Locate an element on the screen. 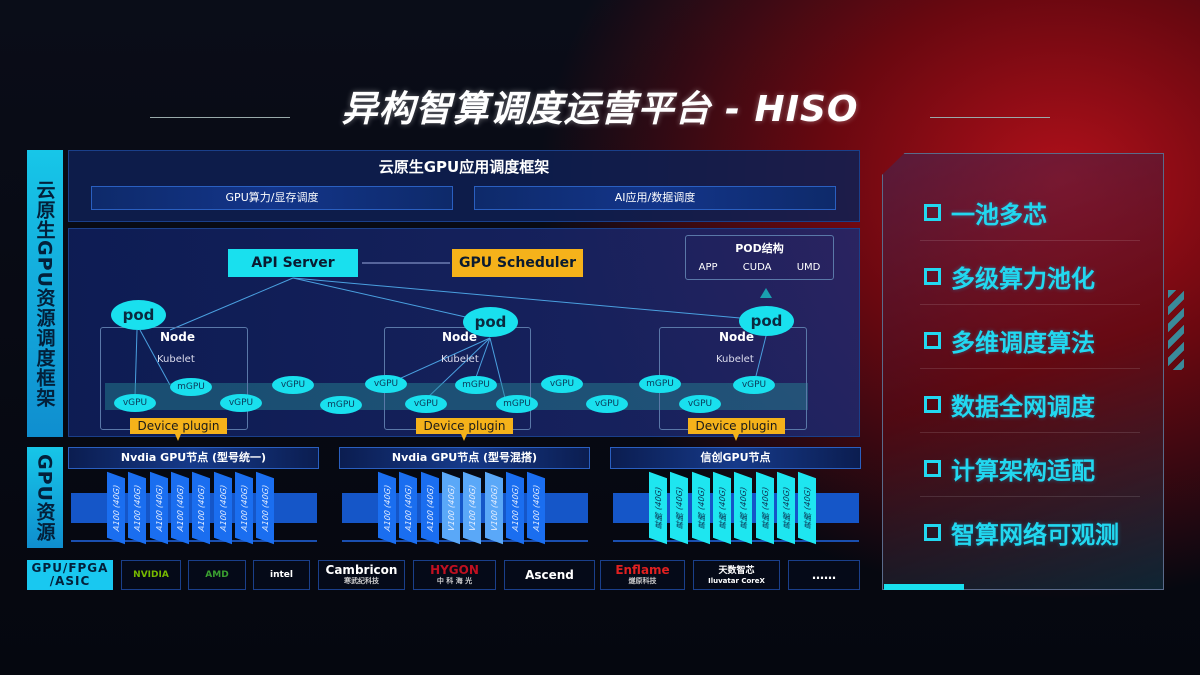 Image resolution: width=1200 pixels, height=675 pixels. ai-app-bar: AI应用/数据调度 is located at coordinates (655, 198).